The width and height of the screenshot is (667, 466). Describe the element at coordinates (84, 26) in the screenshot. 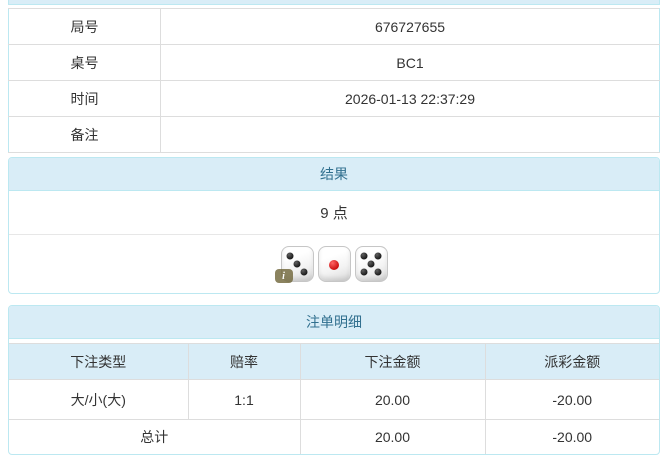

I see `round-number-label: 局号` at that location.